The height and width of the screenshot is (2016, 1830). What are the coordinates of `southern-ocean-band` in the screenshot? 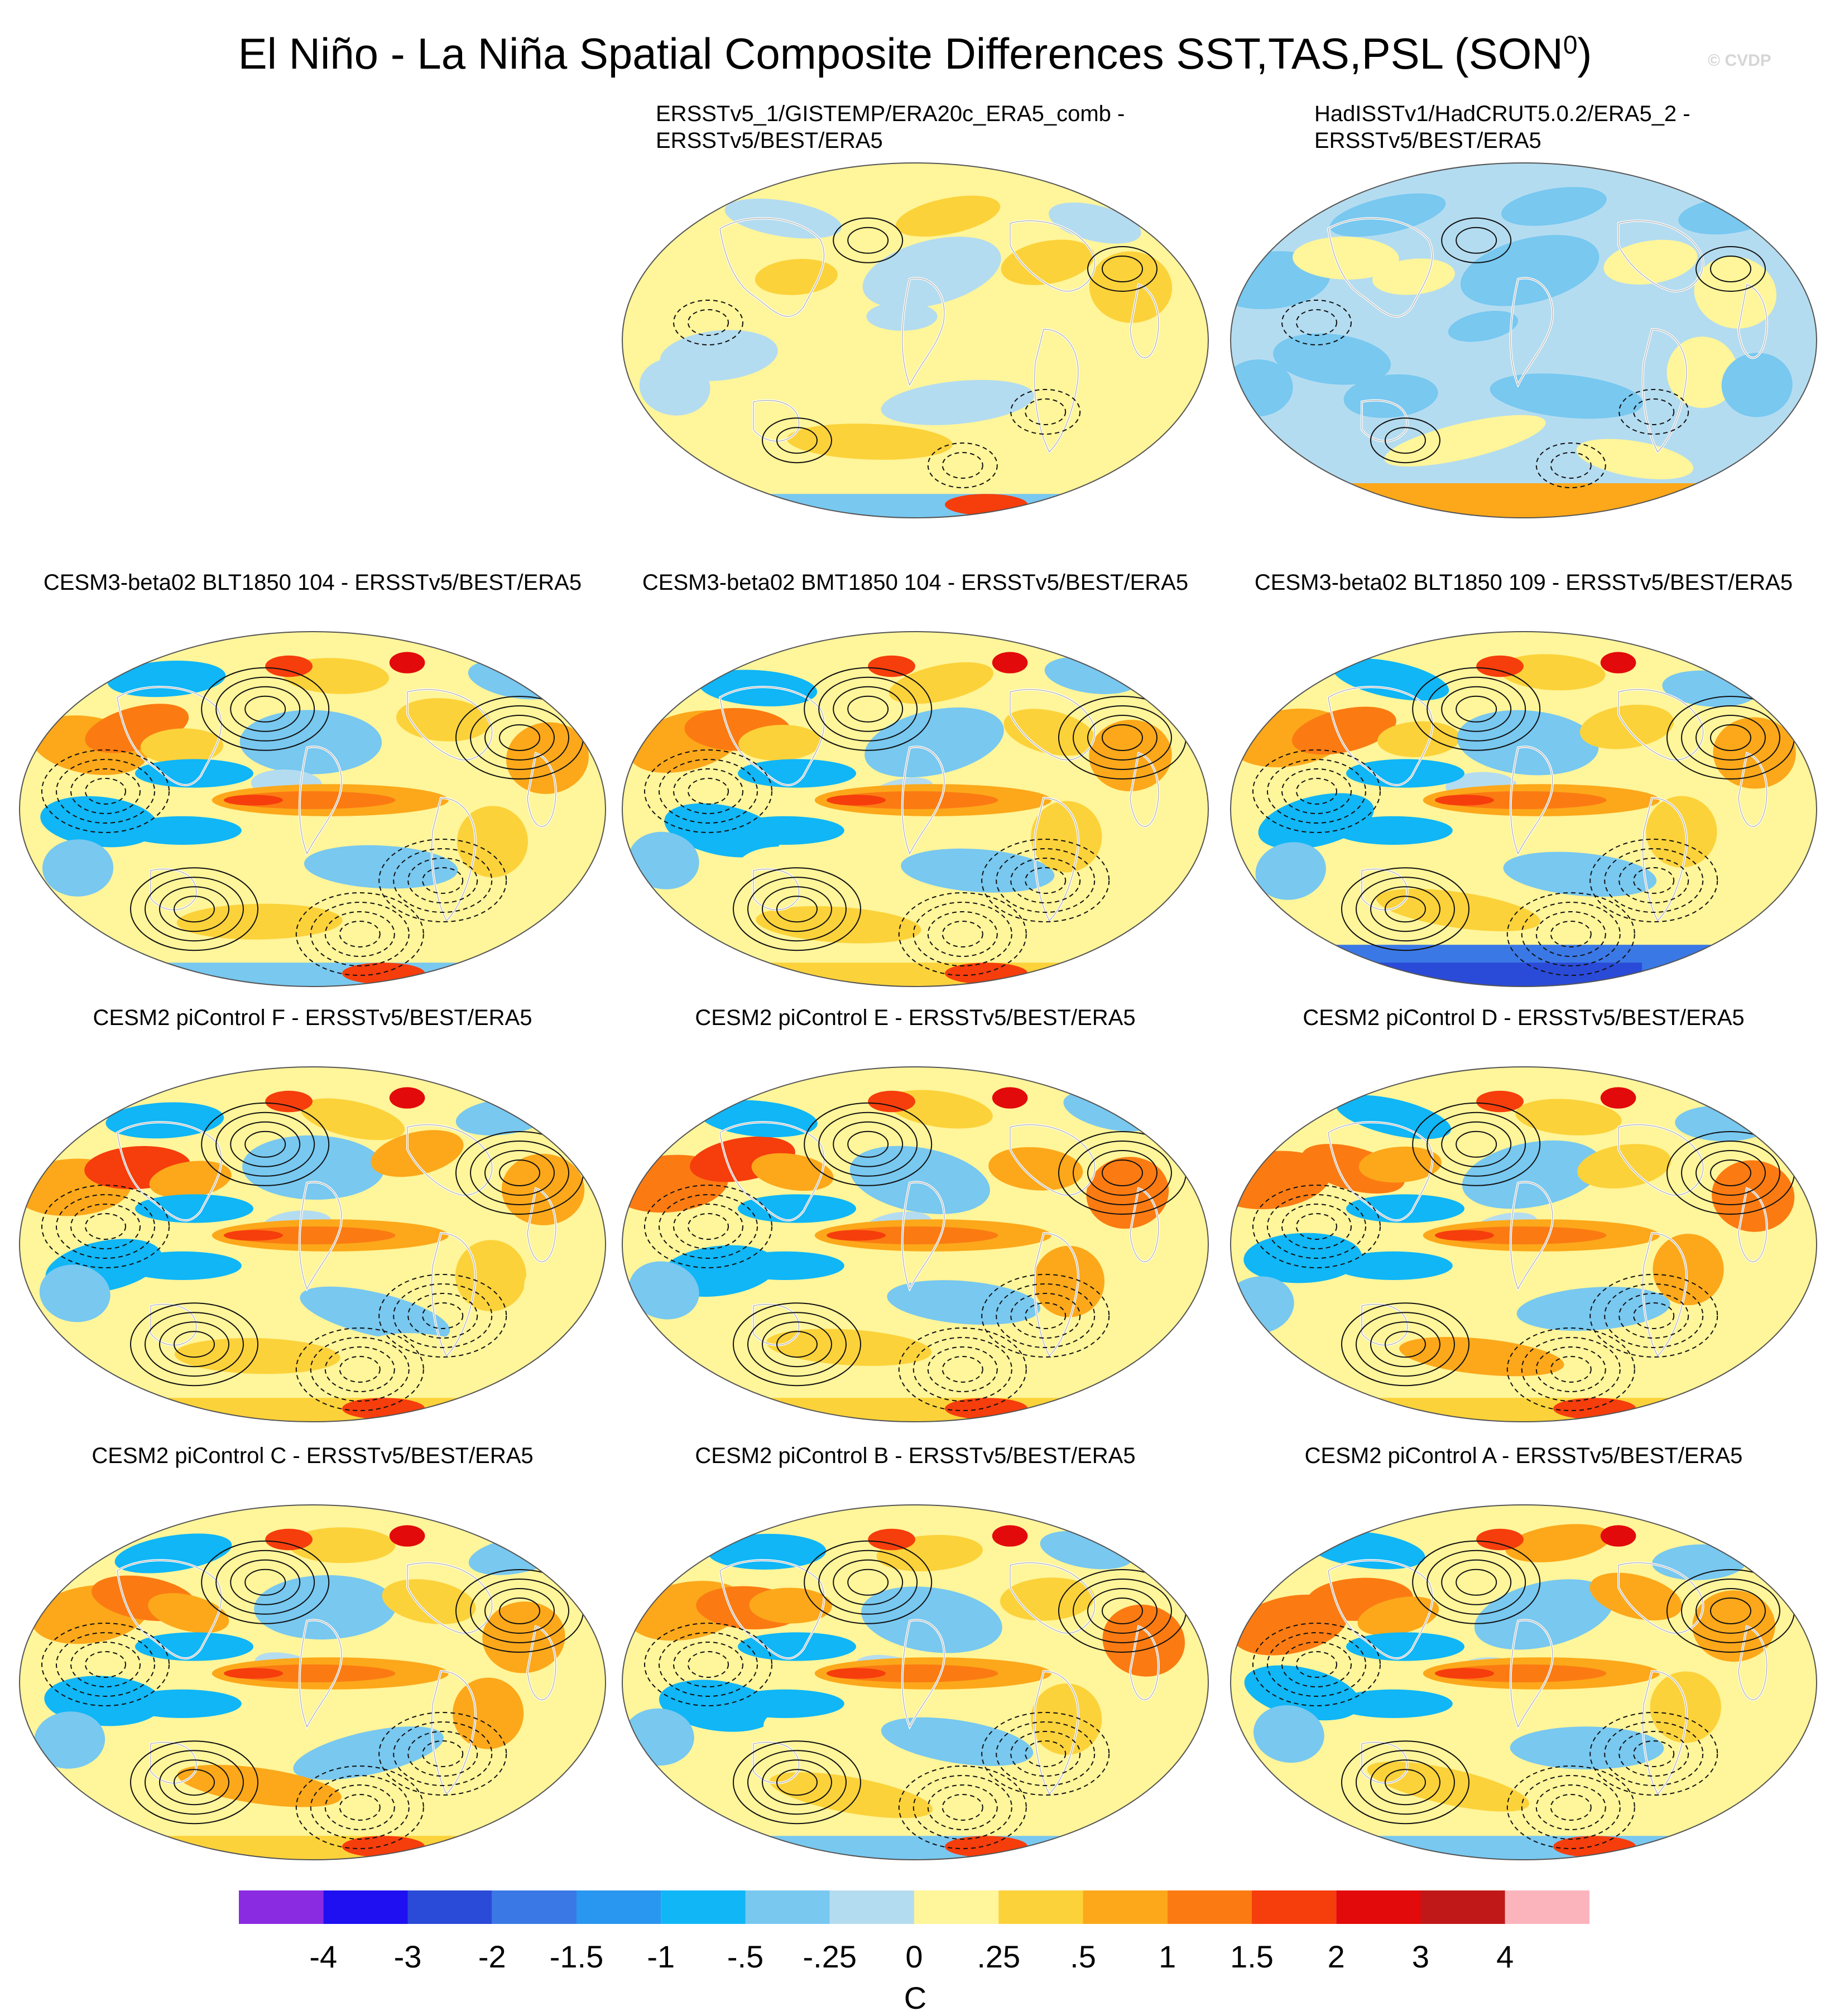 It's located at (915, 1848).